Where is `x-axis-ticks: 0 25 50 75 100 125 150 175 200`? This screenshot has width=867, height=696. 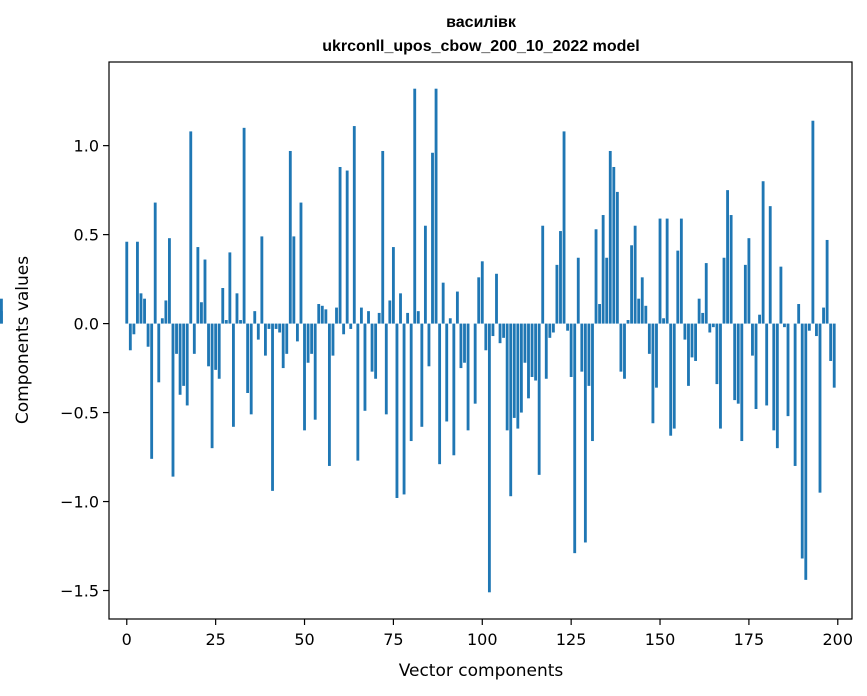
x-axis-ticks: 0 25 50 75 100 125 150 175 200 is located at coordinates (487, 634).